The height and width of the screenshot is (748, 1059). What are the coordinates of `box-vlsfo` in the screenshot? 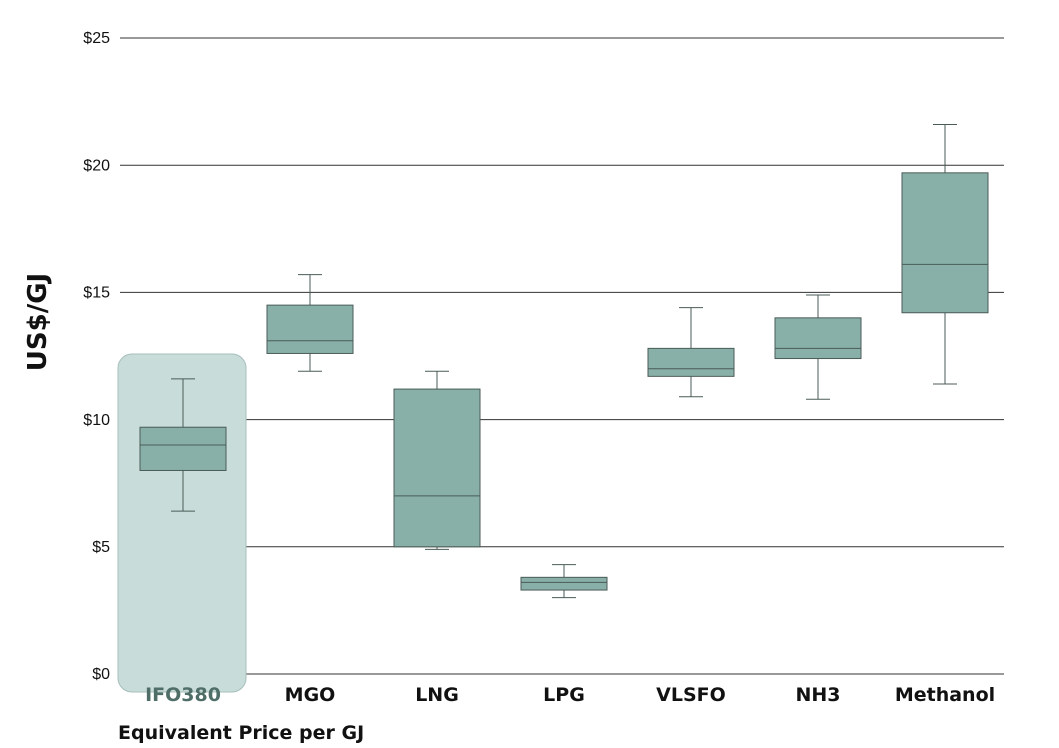 It's located at (691, 352).